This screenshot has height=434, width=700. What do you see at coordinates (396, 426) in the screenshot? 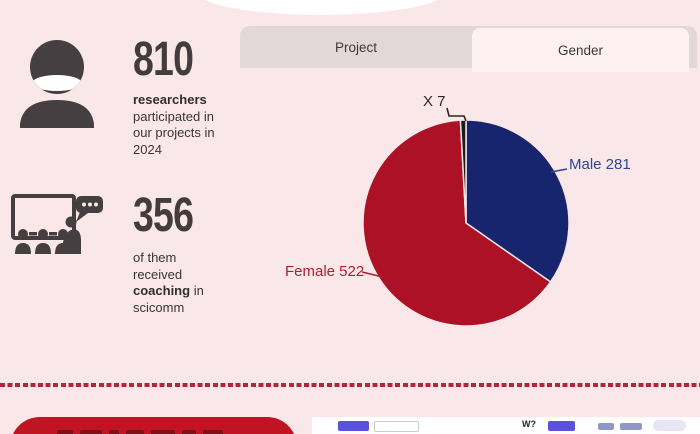
I see `embed-secondary-button` at bounding box center [396, 426].